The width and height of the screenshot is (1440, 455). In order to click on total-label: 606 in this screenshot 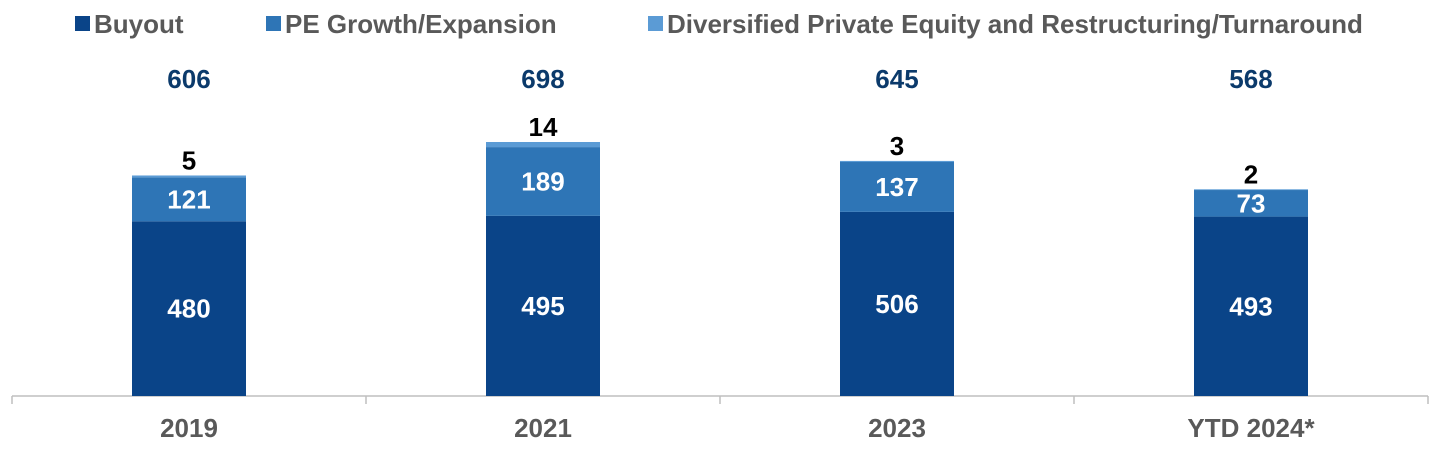, I will do `click(188, 79)`.